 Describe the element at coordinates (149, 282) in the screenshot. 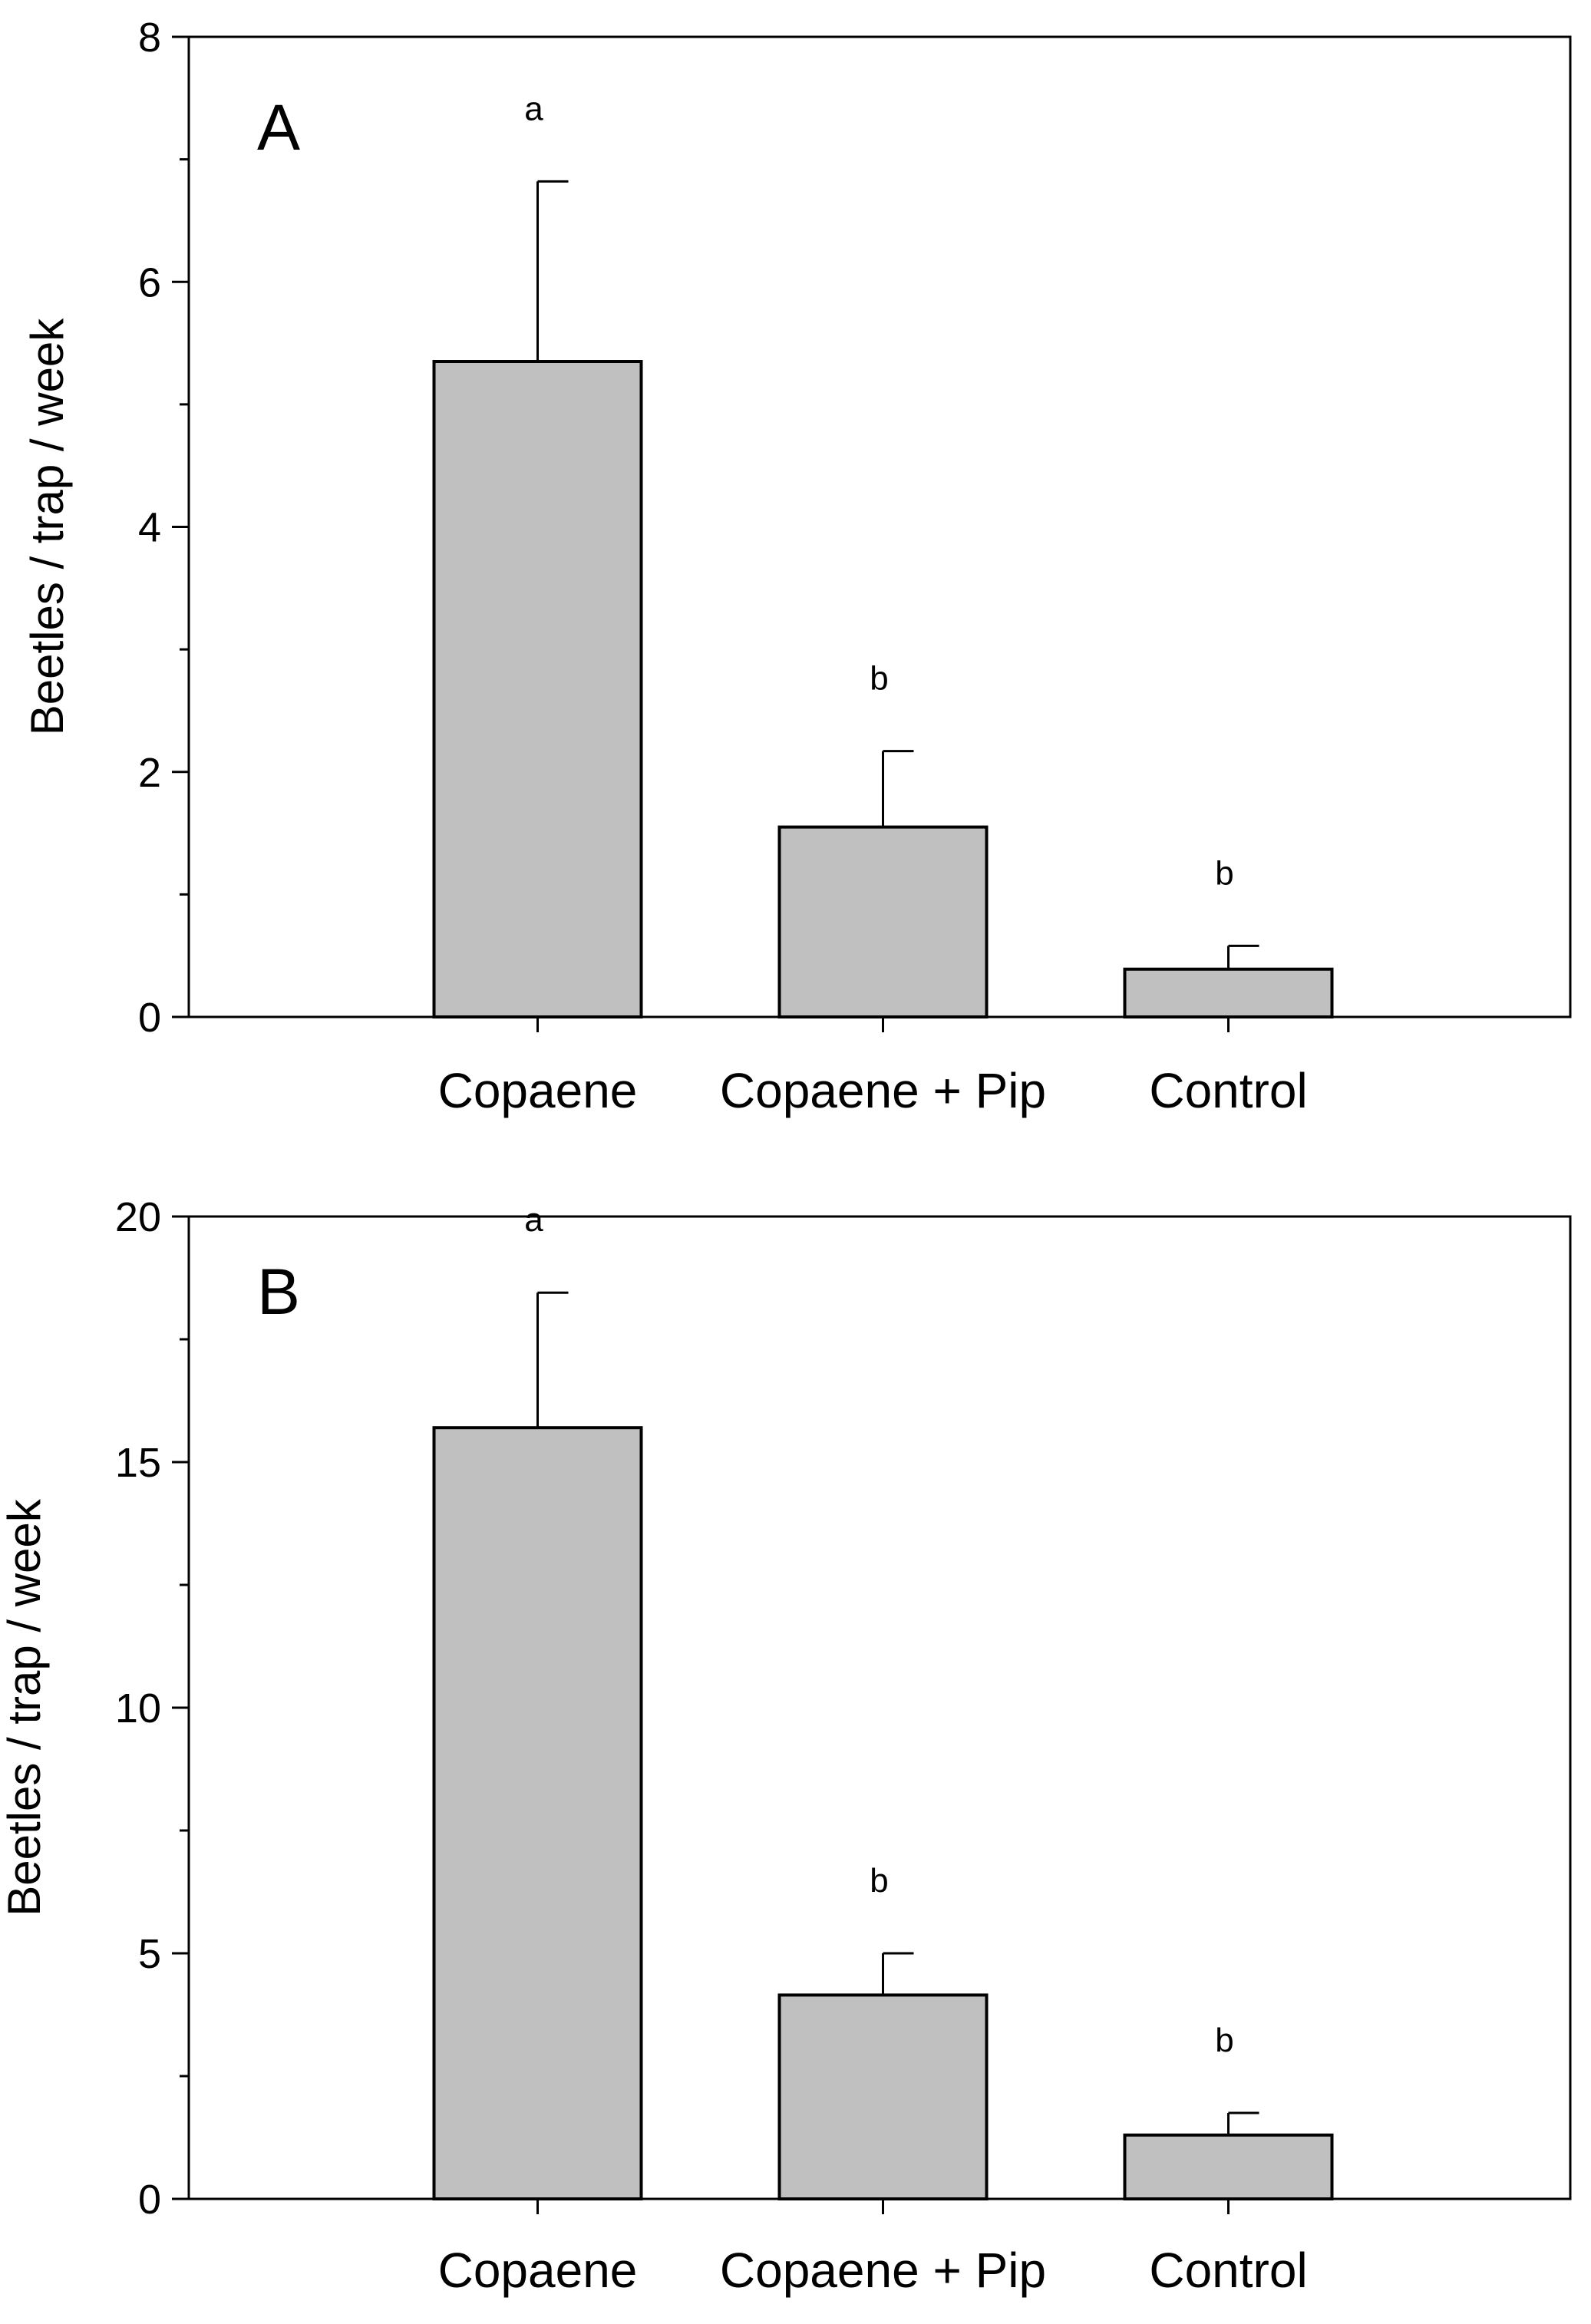

I see `y-tick-label: 6` at that location.